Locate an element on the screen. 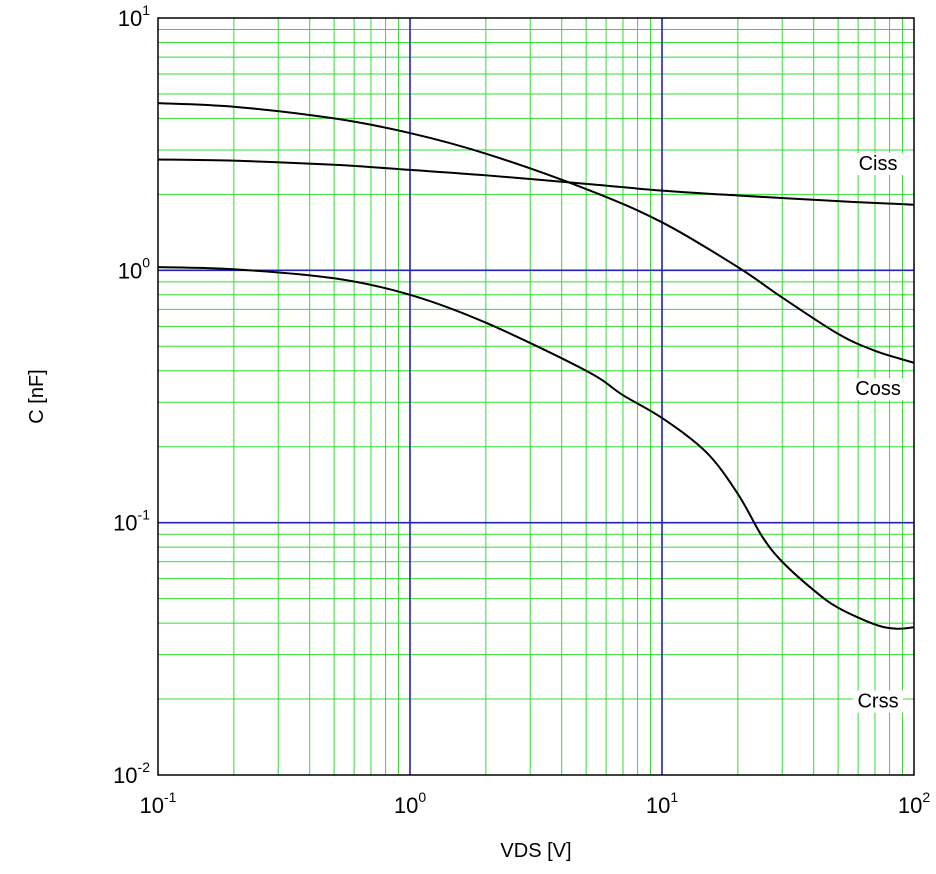 This screenshot has width=936, height=874. x-tick-label: 10² is located at coordinates (914, 803).